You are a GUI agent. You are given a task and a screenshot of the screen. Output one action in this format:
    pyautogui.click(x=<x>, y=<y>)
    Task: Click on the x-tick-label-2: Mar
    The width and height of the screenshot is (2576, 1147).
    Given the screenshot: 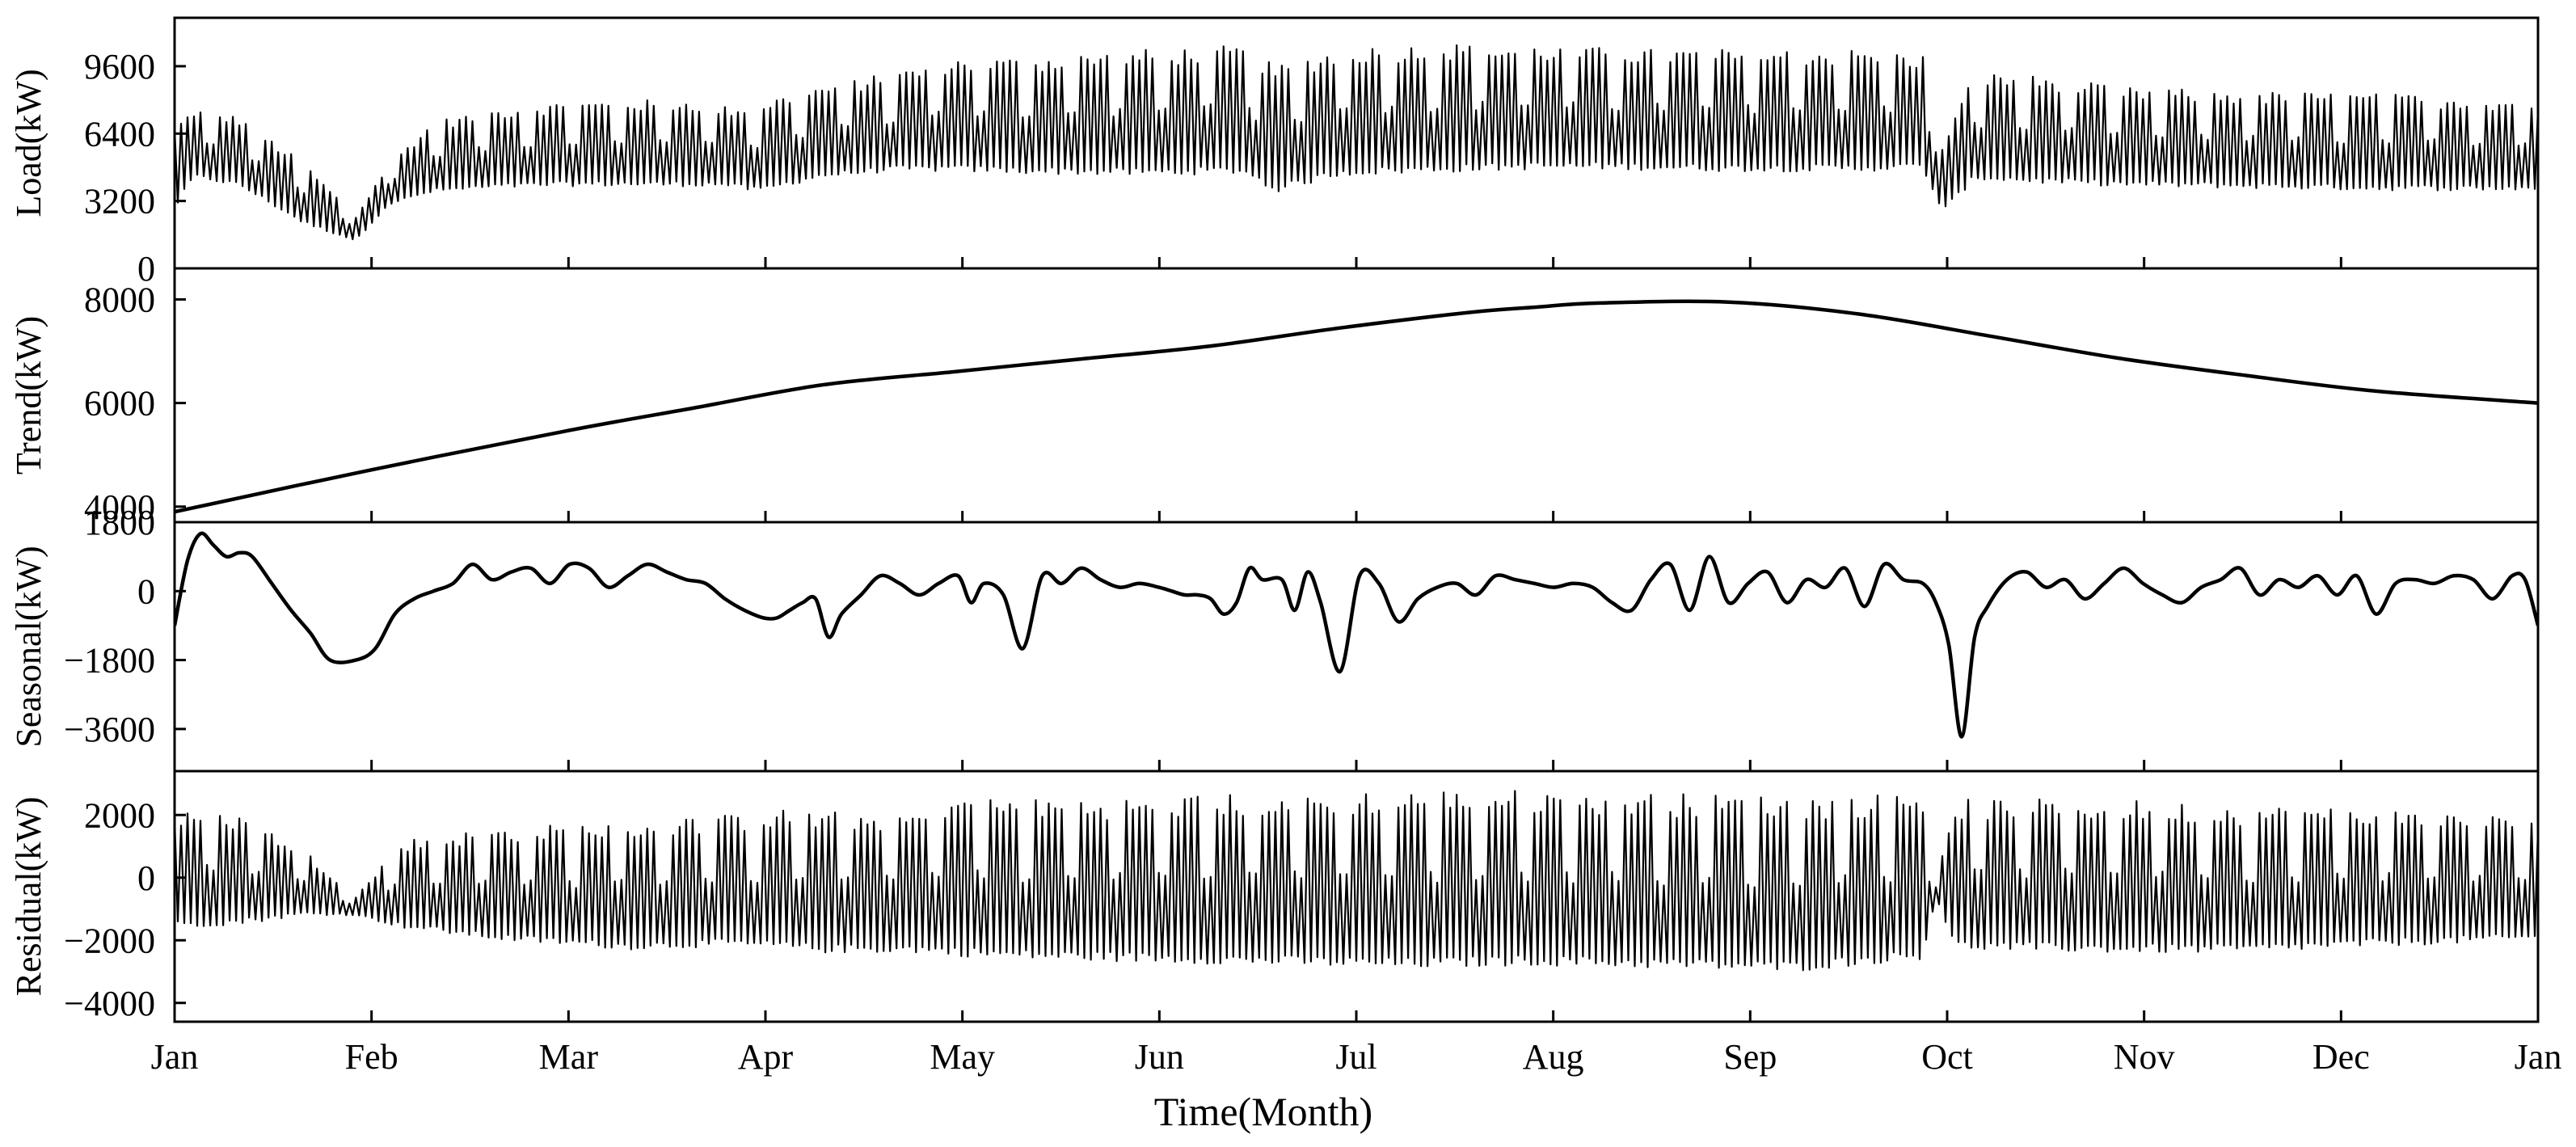 What is the action you would take?
    pyautogui.click(x=569, y=1057)
    